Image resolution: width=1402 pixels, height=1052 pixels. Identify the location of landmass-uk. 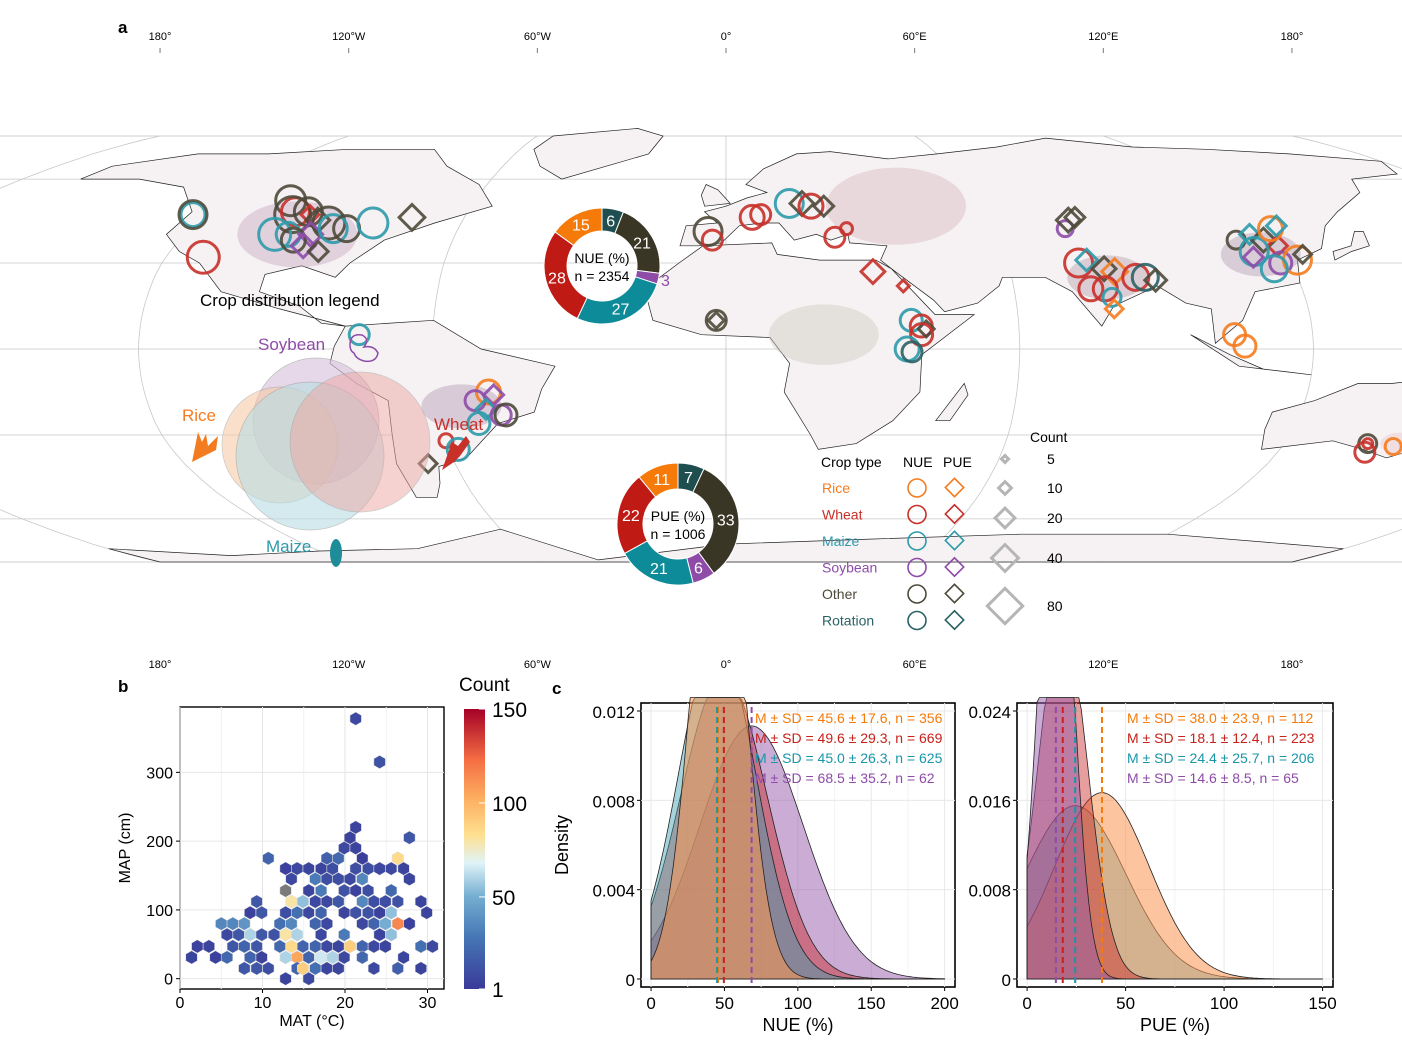
(715, 195).